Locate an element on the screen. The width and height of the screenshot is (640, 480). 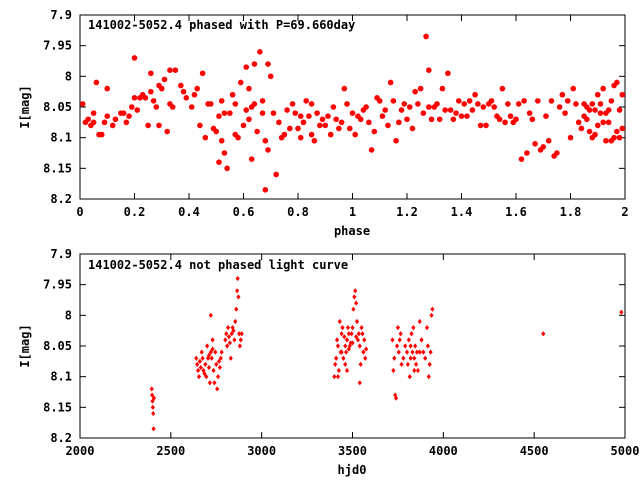
y-tick-label: 8.1 is located at coordinates (61, 138).